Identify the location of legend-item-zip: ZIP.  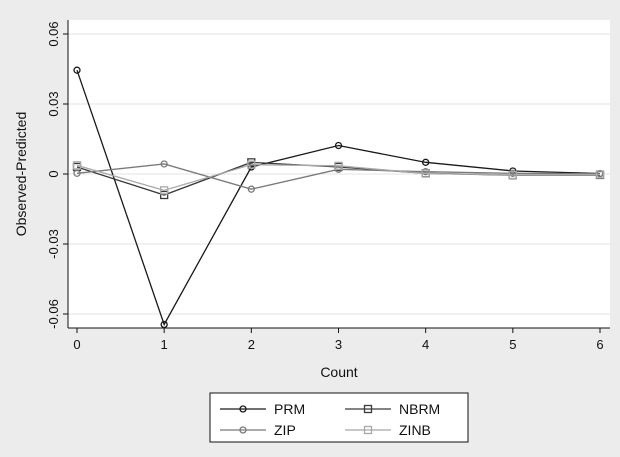
(258, 430).